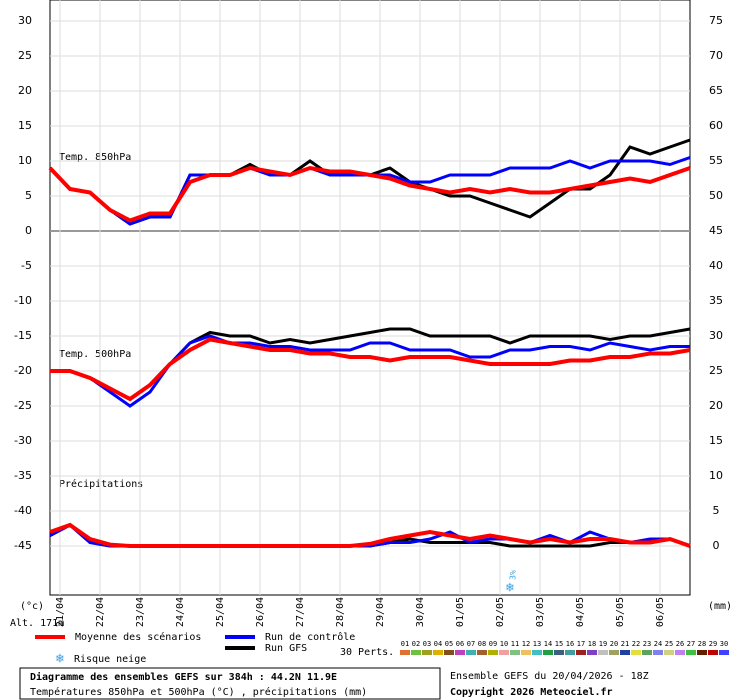 This screenshot has height=700, width=740. Describe the element at coordinates (60, 659) in the screenshot. I see `snow-icon: ❄` at that location.